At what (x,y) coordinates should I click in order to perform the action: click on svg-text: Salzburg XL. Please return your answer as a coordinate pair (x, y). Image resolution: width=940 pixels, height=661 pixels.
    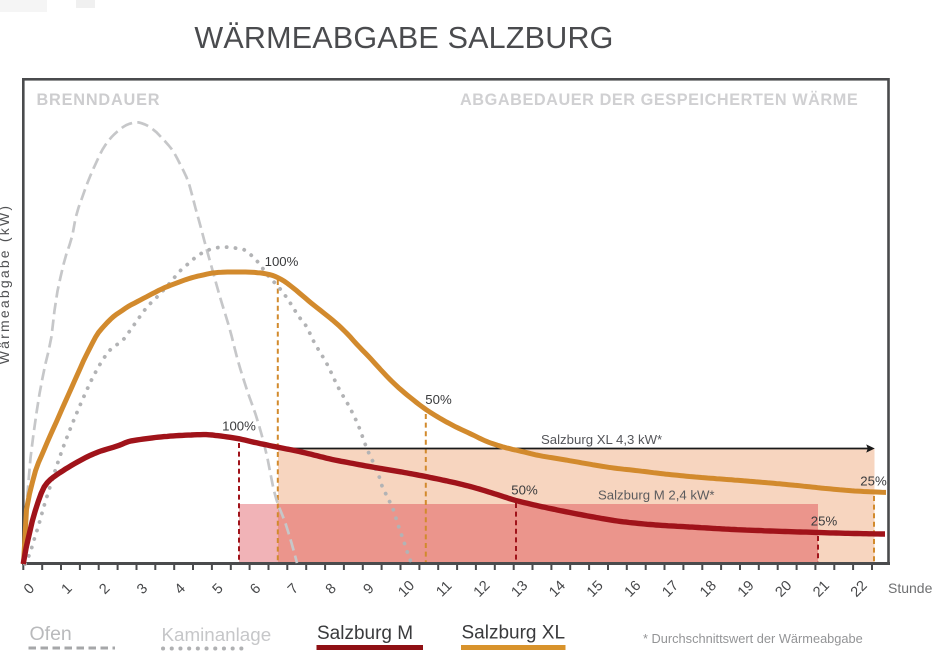
    Looking at the image, I should click on (514, 633).